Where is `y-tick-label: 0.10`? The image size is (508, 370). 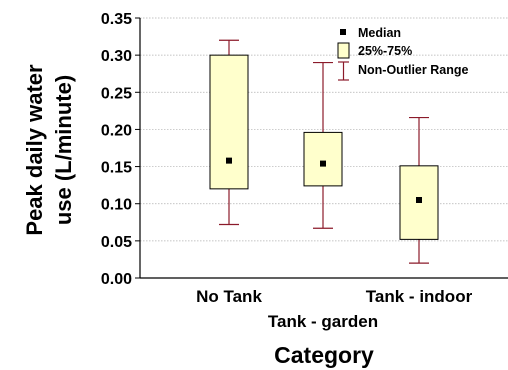 y-tick-label: 0.10 is located at coordinates (116, 205).